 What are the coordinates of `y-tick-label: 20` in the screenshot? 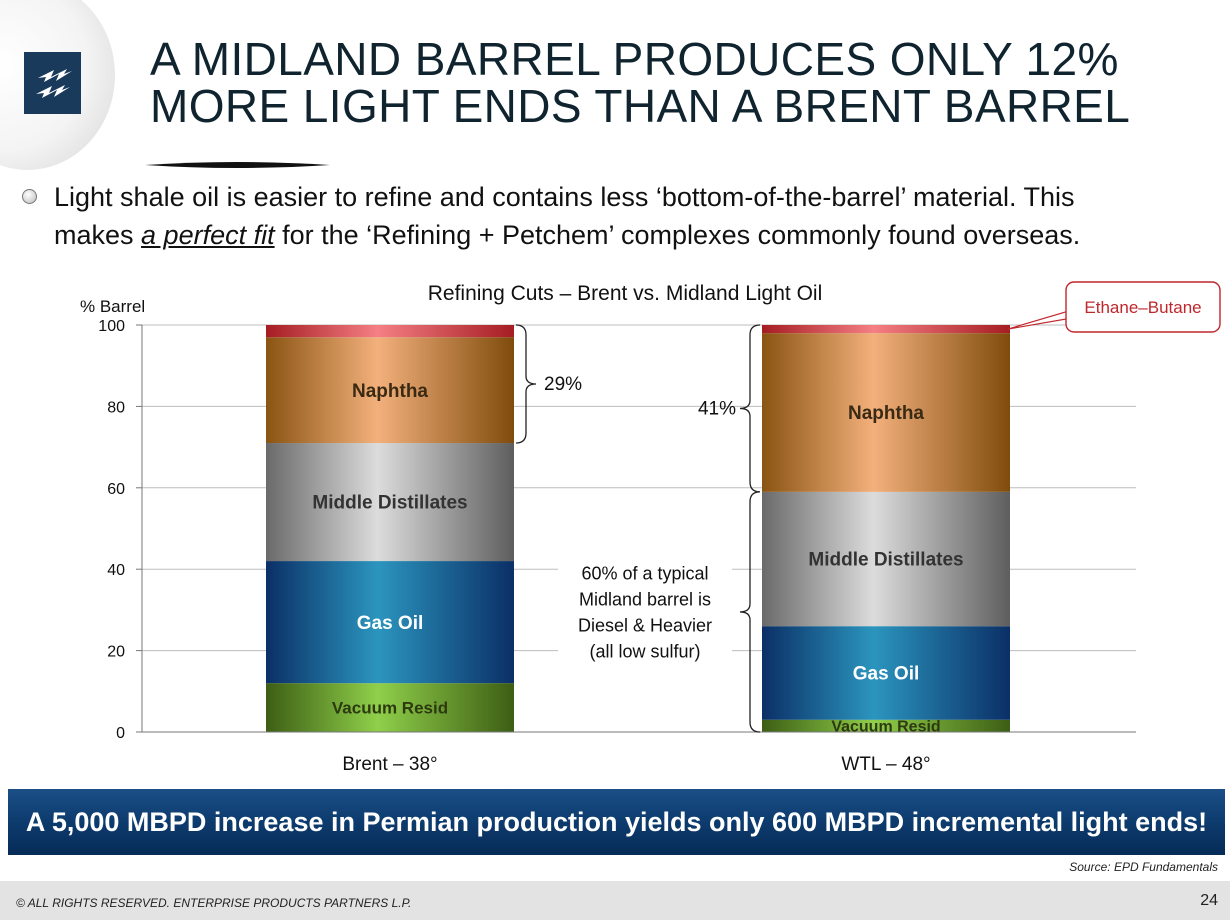 It's located at (116, 652).